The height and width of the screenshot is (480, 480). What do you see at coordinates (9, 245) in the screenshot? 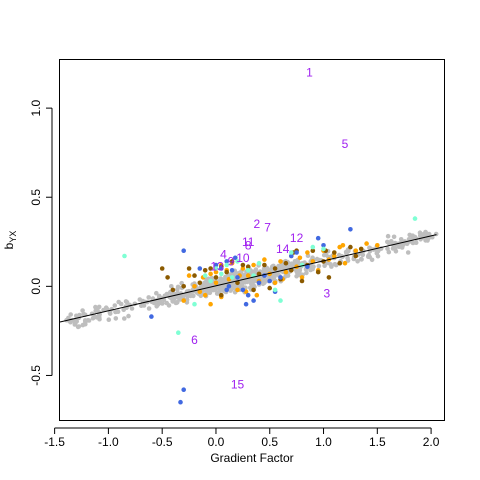
I see `y-axis-label-main: b` at bounding box center [9, 245].